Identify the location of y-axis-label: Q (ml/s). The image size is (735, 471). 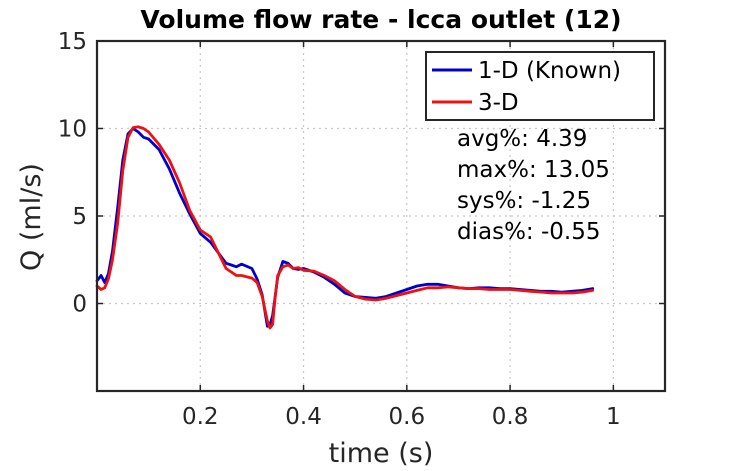
(31, 217).